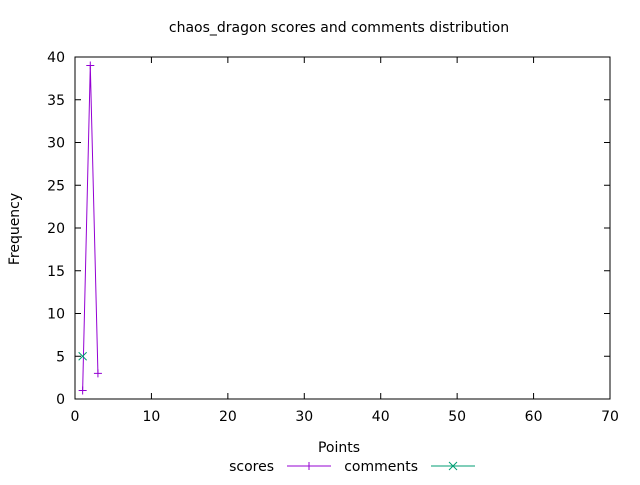 This screenshot has height=485, width=640. I want to click on y-tick-label: 5, so click(60, 357).